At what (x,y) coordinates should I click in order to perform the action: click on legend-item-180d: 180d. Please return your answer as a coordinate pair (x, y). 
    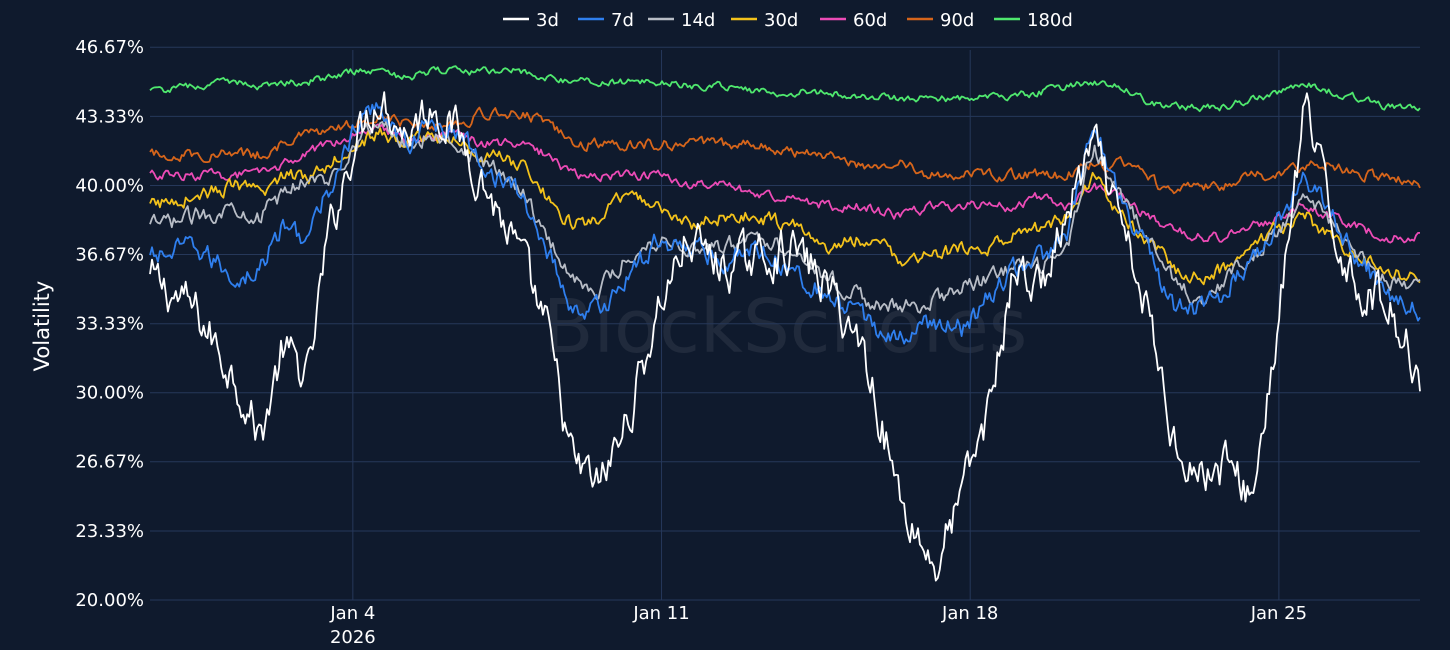
    Looking at the image, I should click on (1033, 20).